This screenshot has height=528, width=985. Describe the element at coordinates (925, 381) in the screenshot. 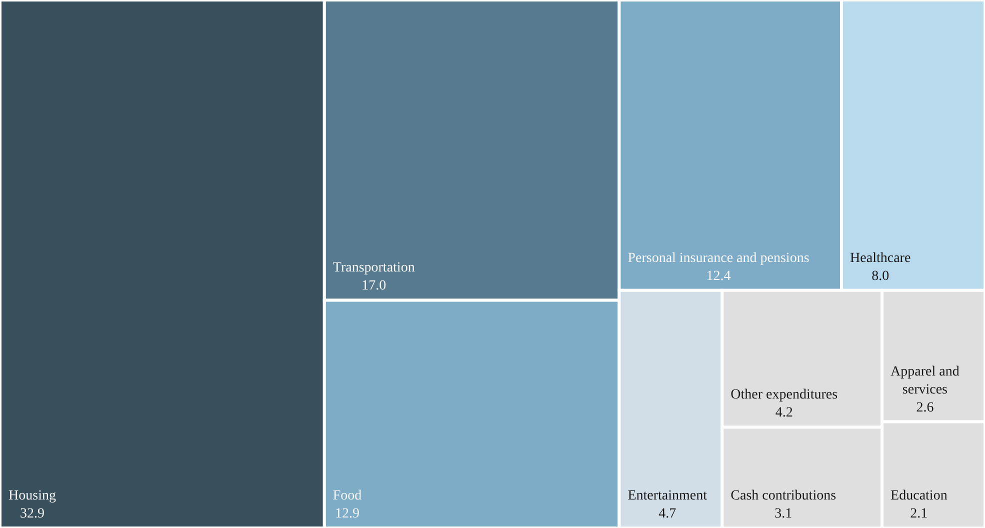

I see `category-label: Apparel and services` at that location.